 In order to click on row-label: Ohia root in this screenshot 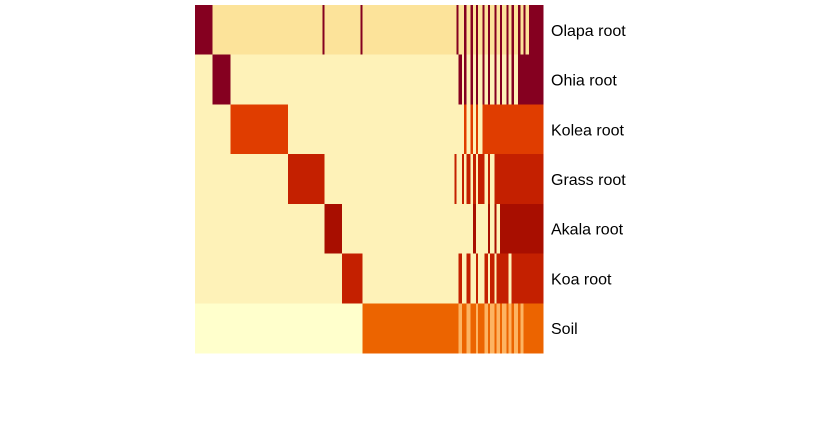, I will do `click(584, 81)`.